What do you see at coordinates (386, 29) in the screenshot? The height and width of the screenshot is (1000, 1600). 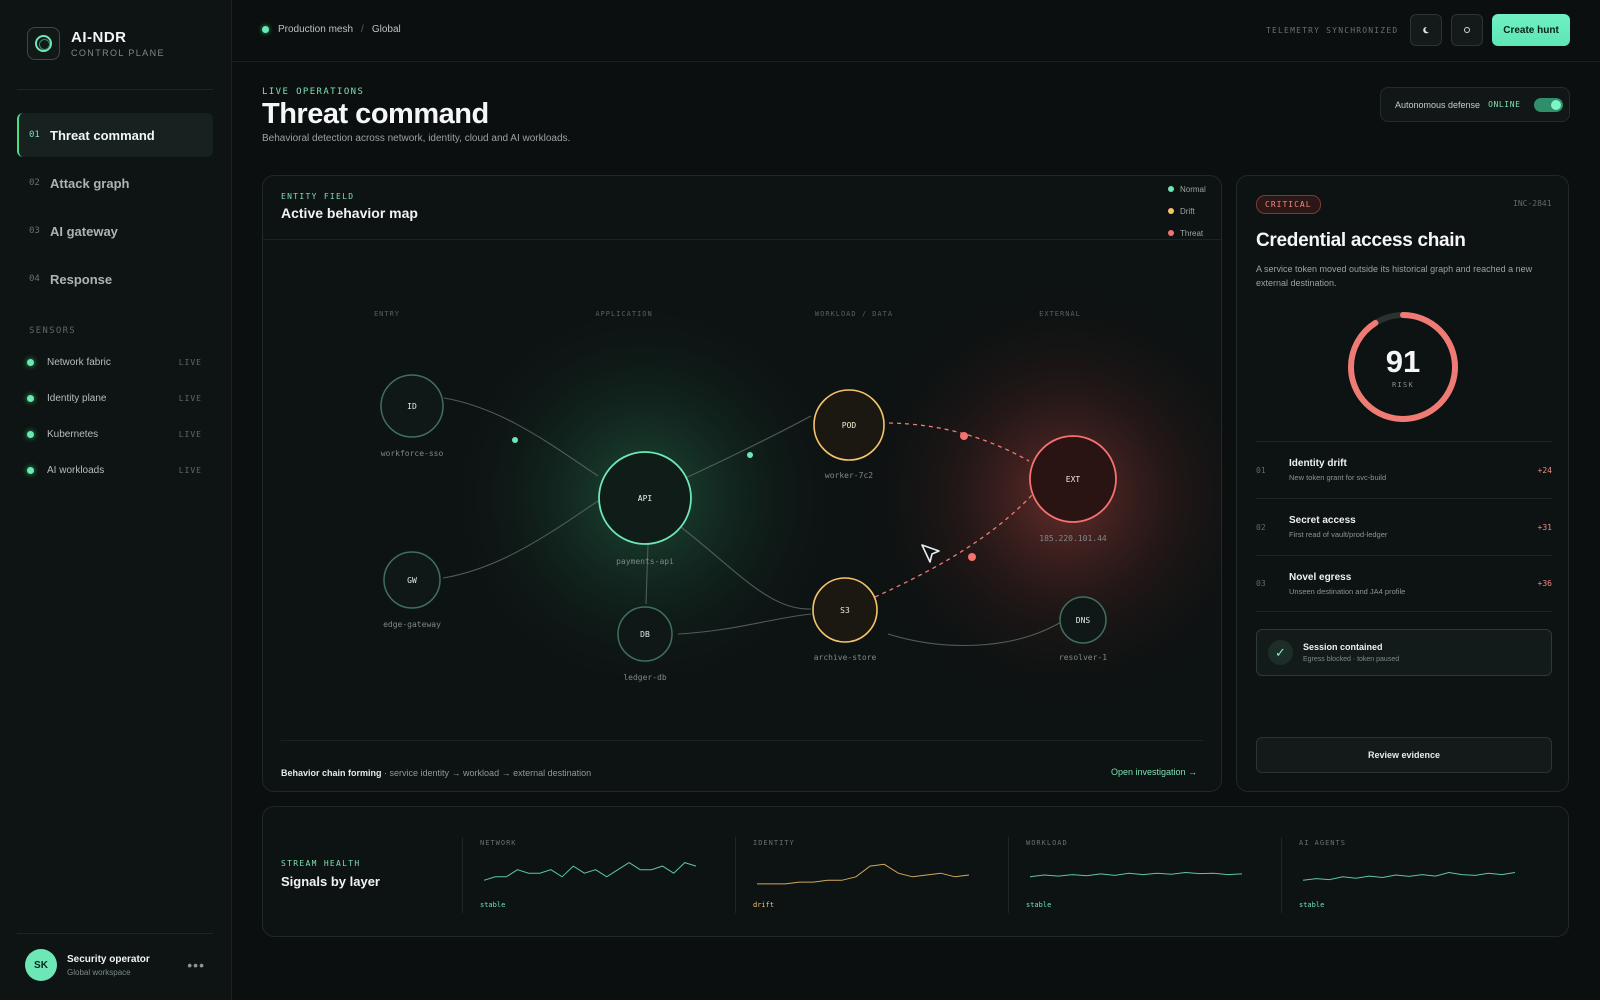 I see `breadcrumb-item: Global` at bounding box center [386, 29].